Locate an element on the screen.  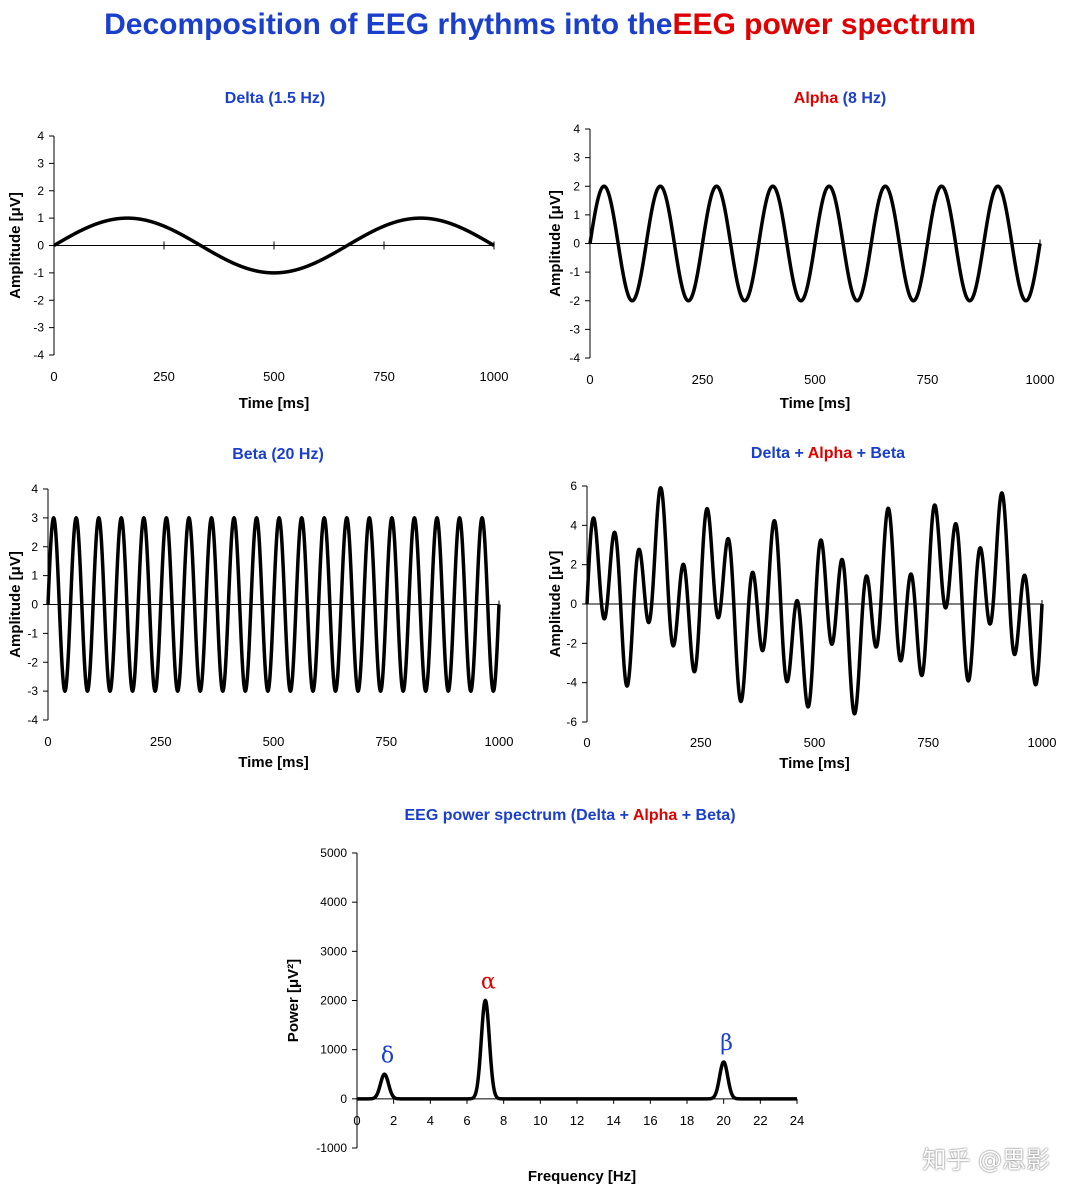
spectrum-y-label: Power [μV²] is located at coordinates (293, 1000).